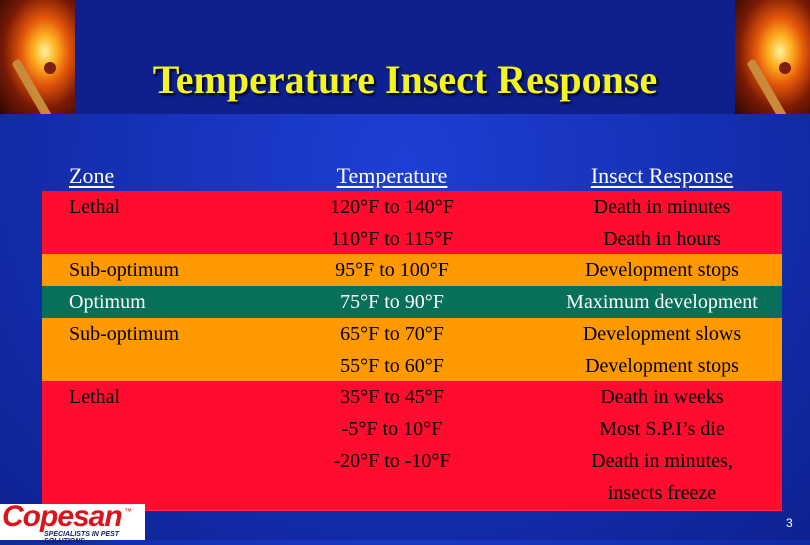  I want to click on logo-wordmark: Copesan, so click(62, 516).